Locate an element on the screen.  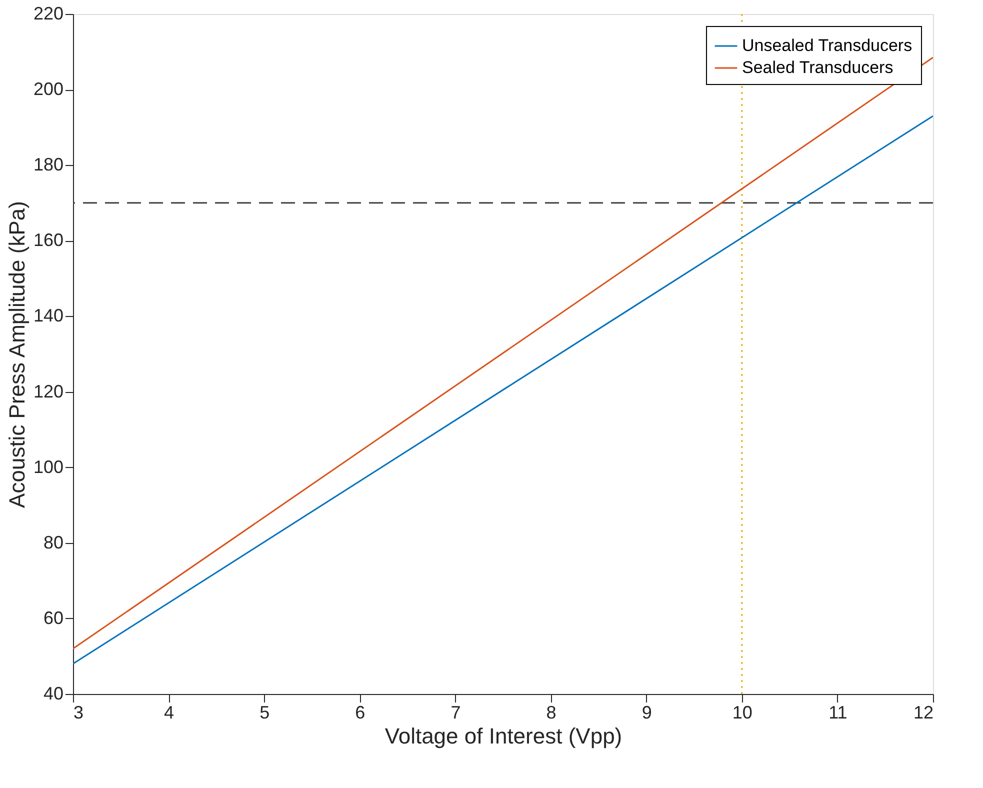
legend-label: Sealed Transducers is located at coordinates (818, 67).